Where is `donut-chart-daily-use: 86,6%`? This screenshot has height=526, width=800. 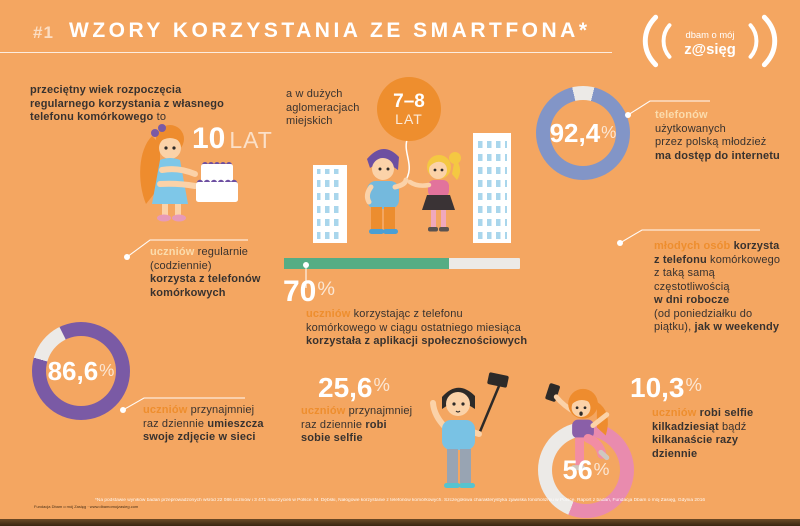
donut-chart-daily-use: 86,6% is located at coordinates (81, 371).